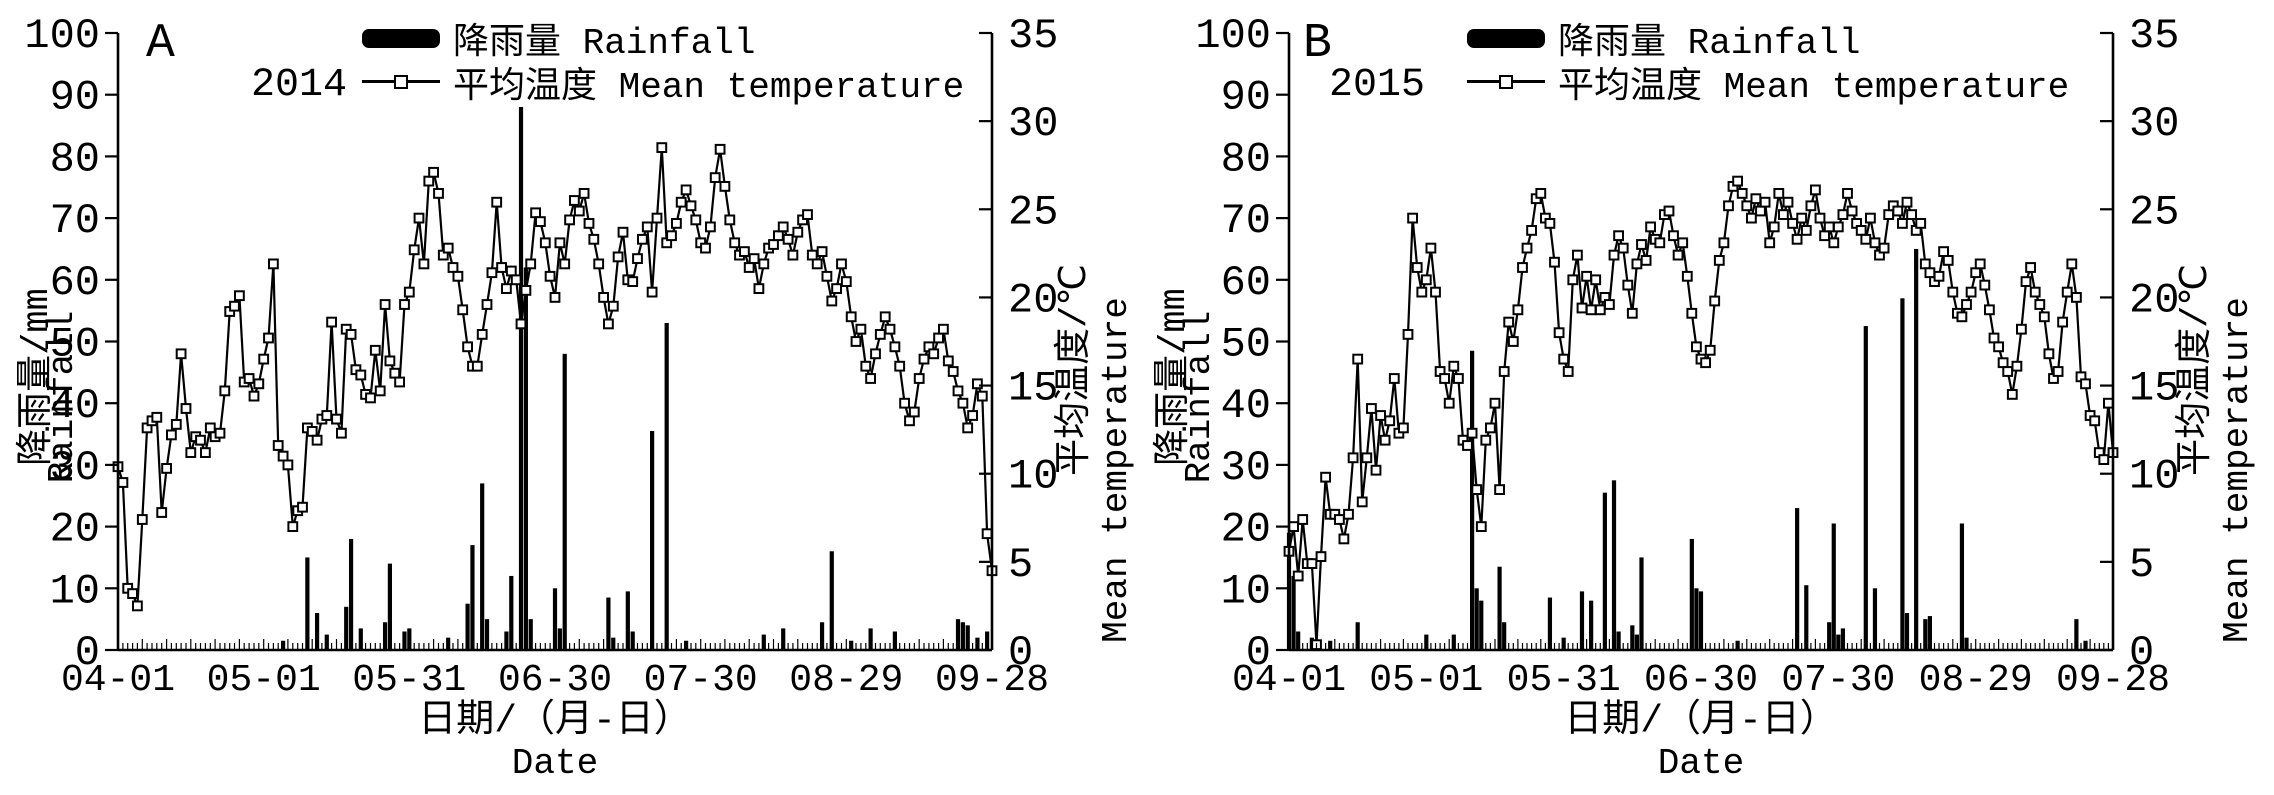 This screenshot has width=2274, height=795. Describe the element at coordinates (1246, 530) in the screenshot. I see `y-left-tick-label: 20` at that location.